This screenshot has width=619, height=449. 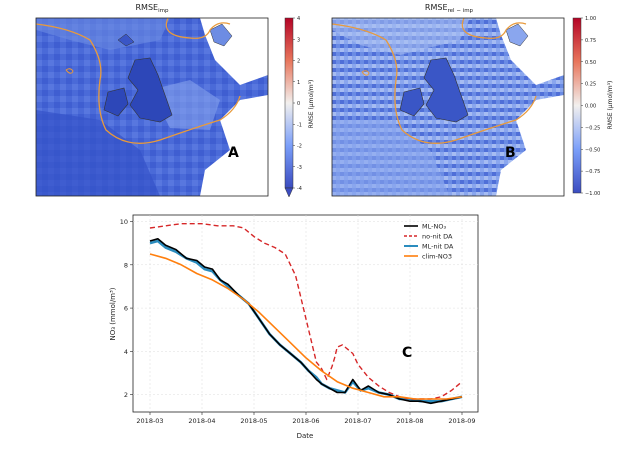 What do you see at coordinates (407, 353) in the screenshot?
I see `chart-panel-label: C` at bounding box center [407, 353].